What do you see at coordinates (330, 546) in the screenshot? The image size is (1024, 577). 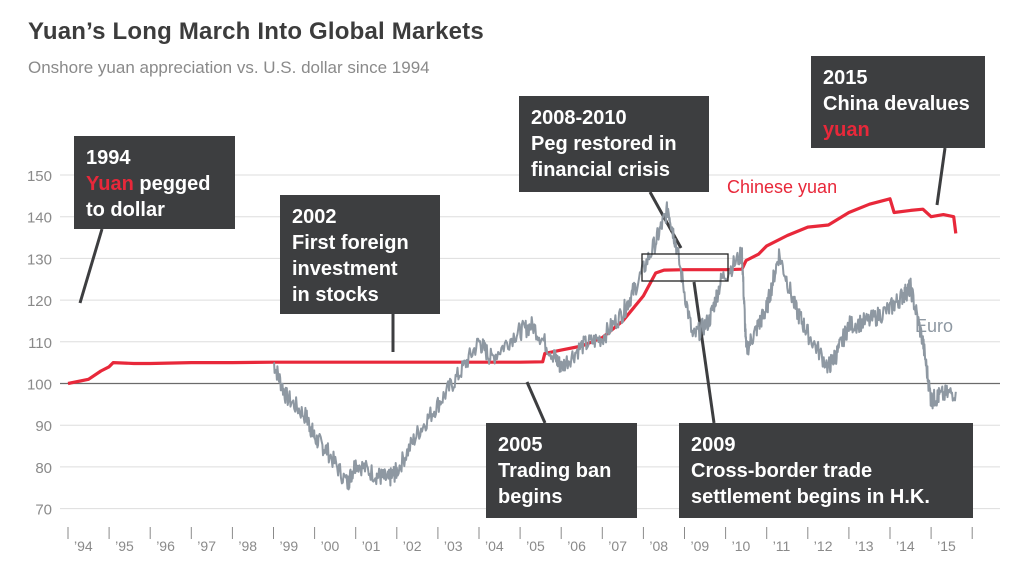 I see `x-tick-label: ’00` at bounding box center [330, 546].